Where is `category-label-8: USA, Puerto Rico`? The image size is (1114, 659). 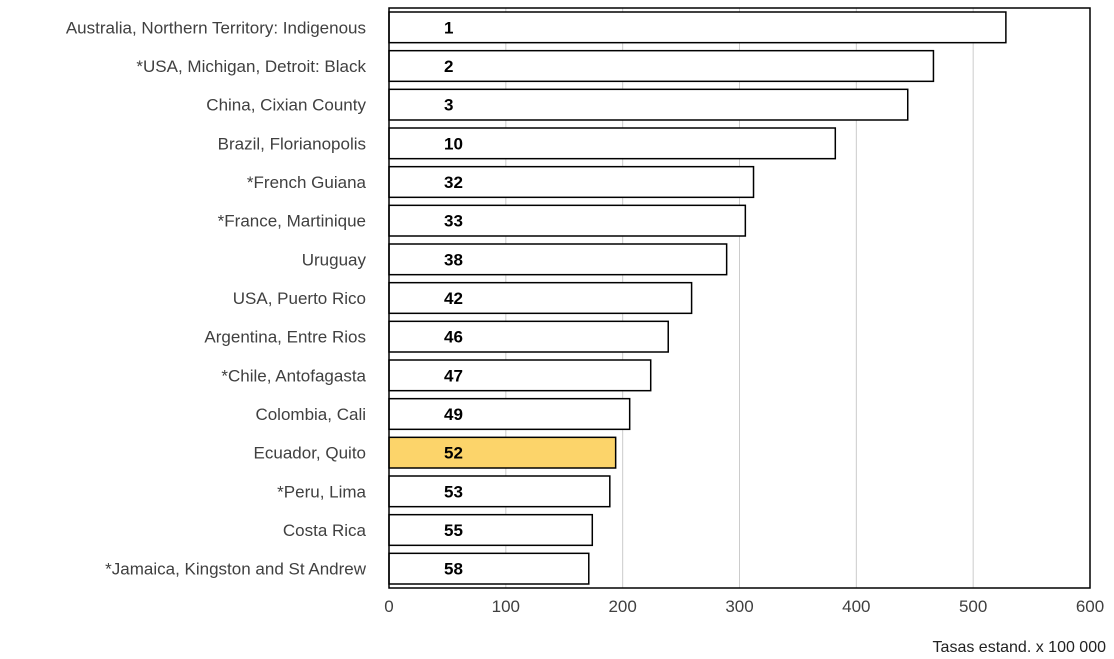 category-label-8: USA, Puerto Rico is located at coordinates (299, 298).